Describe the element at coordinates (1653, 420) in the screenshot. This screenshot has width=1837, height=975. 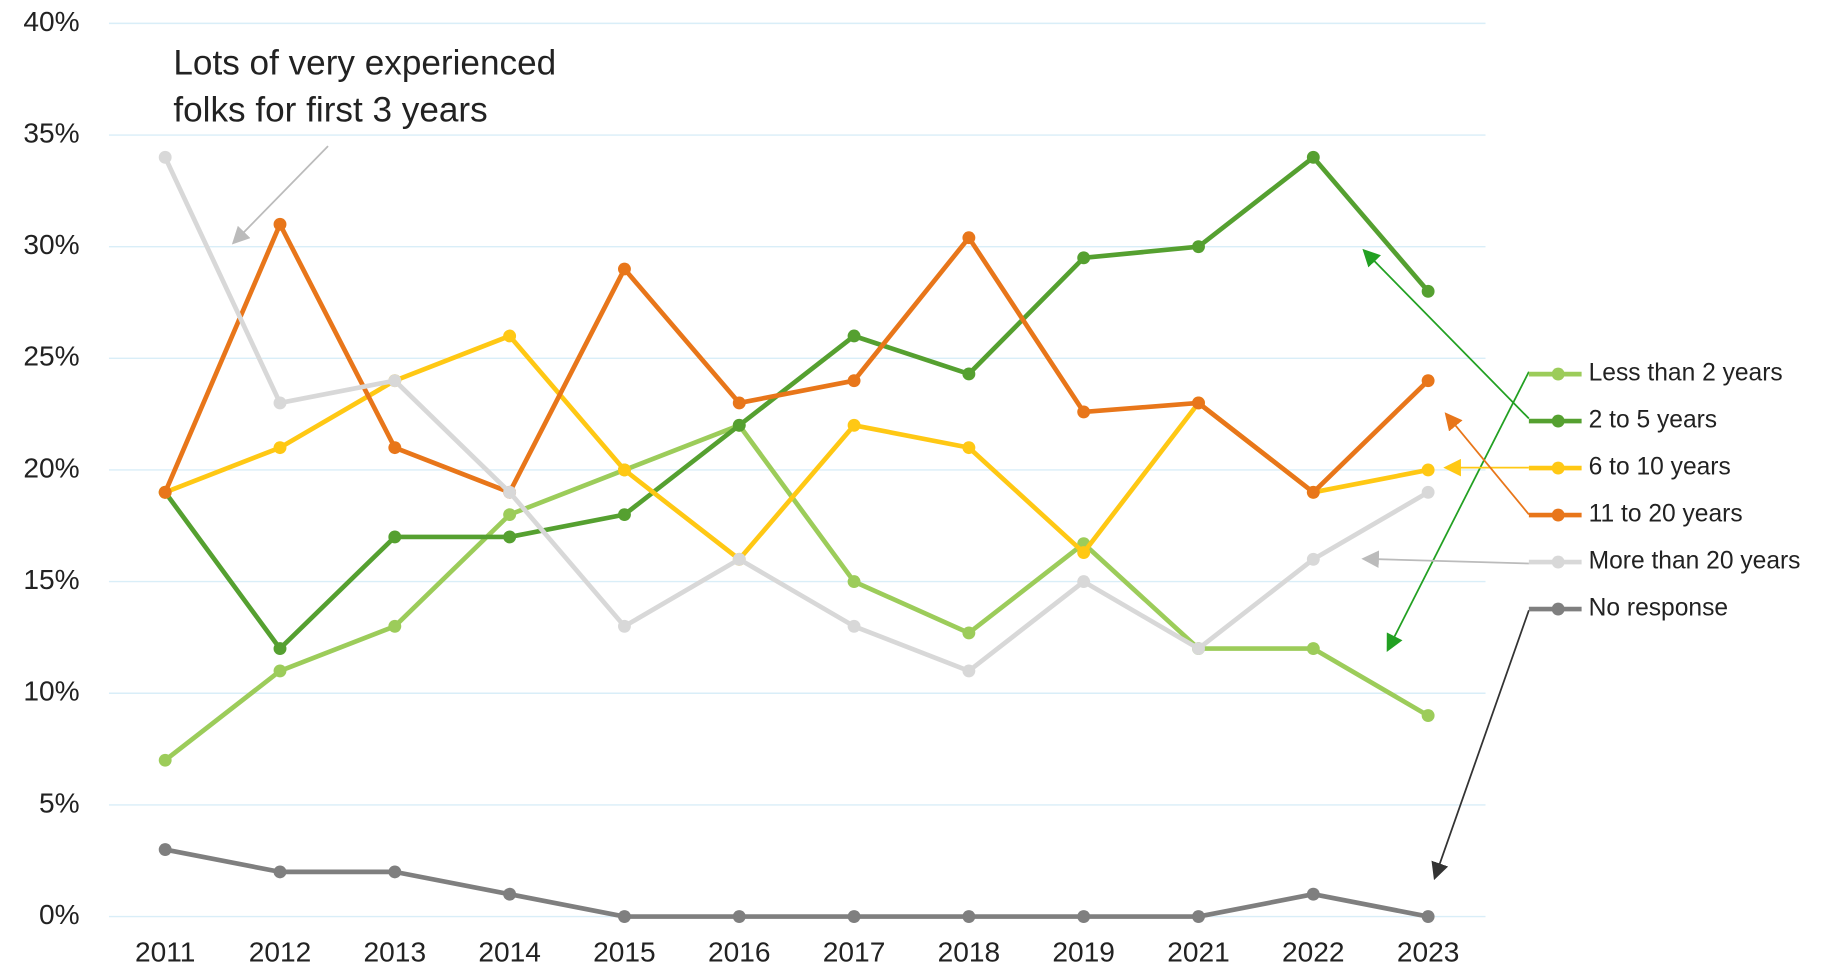
I see `legend-label: 2 to 5 years` at that location.